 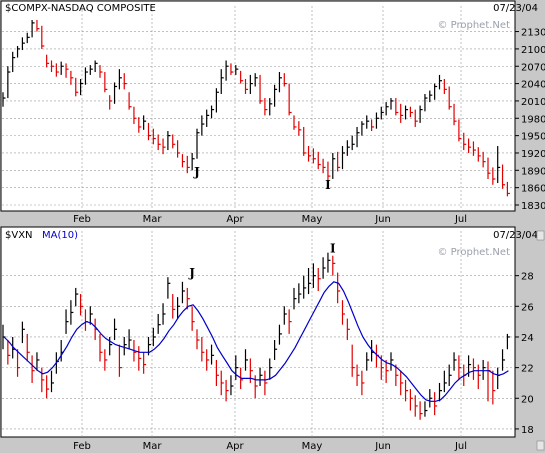 What do you see at coordinates (540, 445) in the screenshot?
I see `scroll-down-icon` at bounding box center [540, 445].